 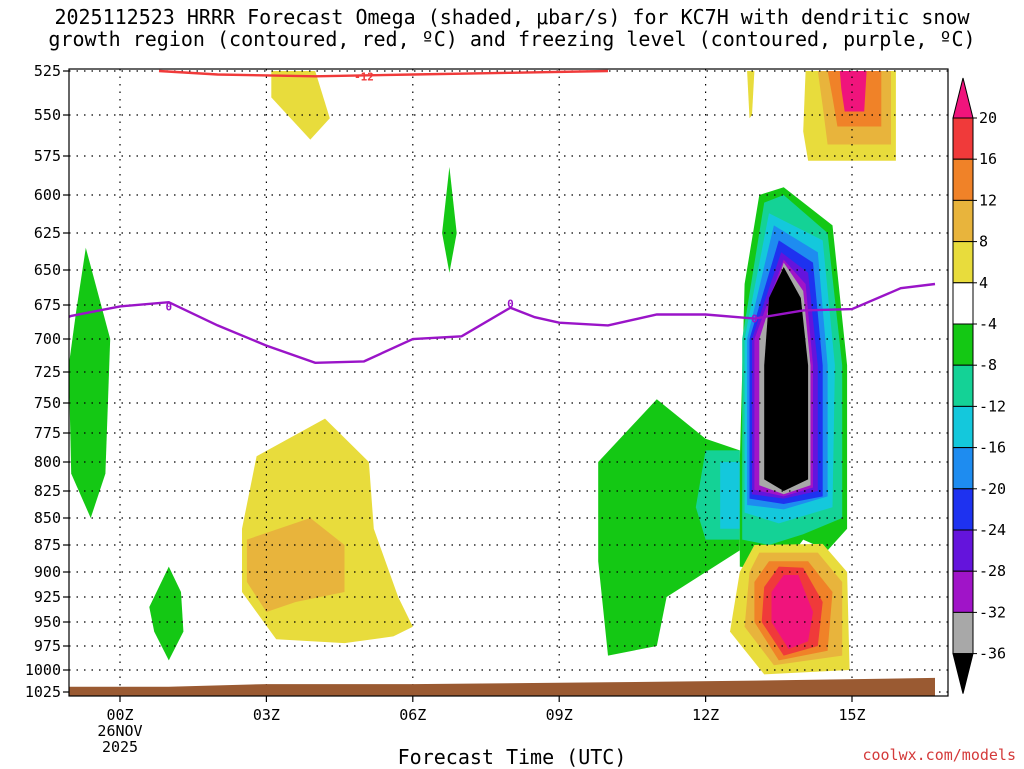 I want to click on colorbar-label-12: -32, so click(x=992, y=612).